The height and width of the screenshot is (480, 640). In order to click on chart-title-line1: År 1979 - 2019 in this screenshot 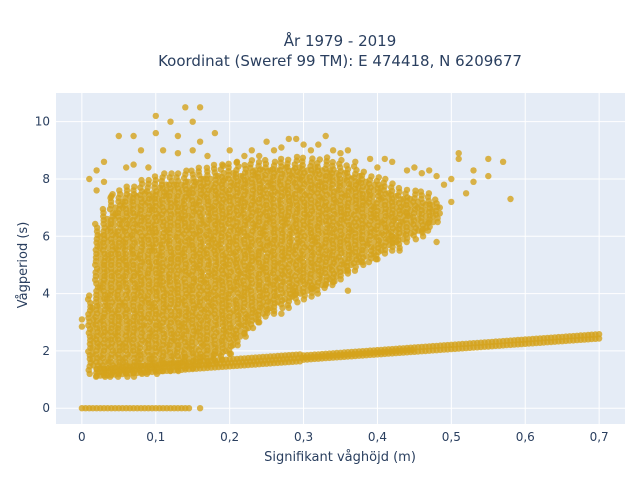, I will do `click(340, 40)`.